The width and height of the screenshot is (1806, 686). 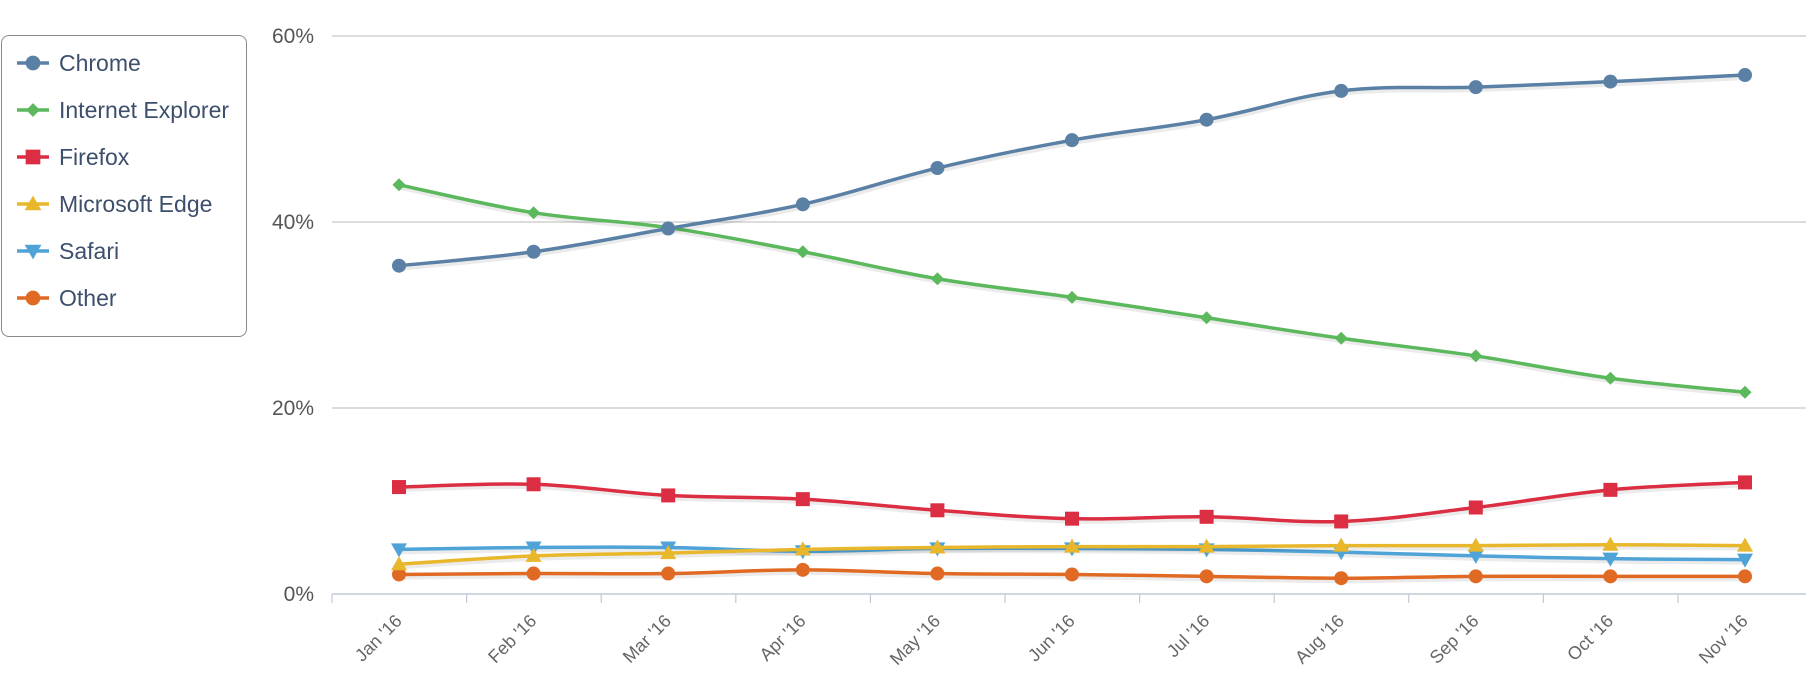 I want to click on legend-item-chrome: Chrome, so click(x=122, y=63).